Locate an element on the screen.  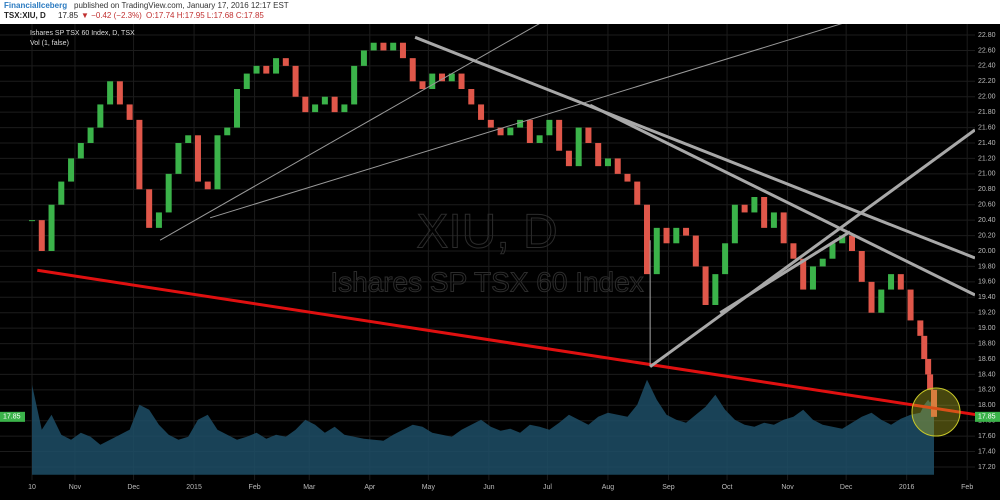
y-tick-label: 17.40 is located at coordinates (987, 451).